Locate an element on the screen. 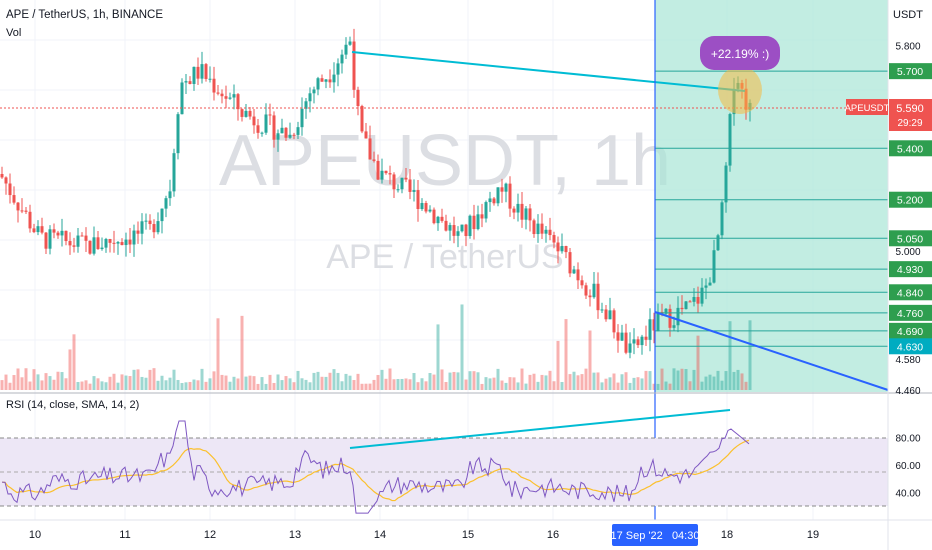 This screenshot has height=550, width=932. symbol-title: APE / TetherUS, 1h, BINANCE is located at coordinates (84, 15).